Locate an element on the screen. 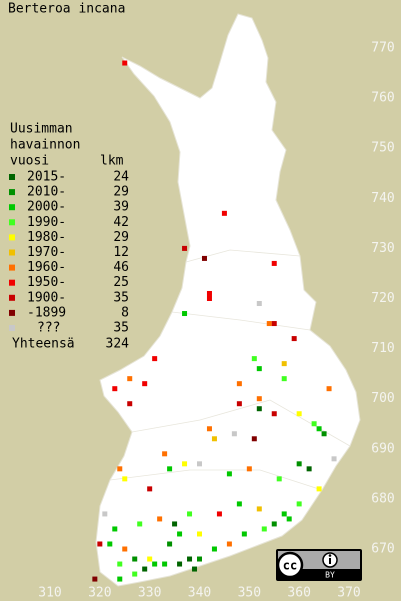 This screenshot has width=401, height=601. legend-label: 2010- is located at coordinates (46, 192).